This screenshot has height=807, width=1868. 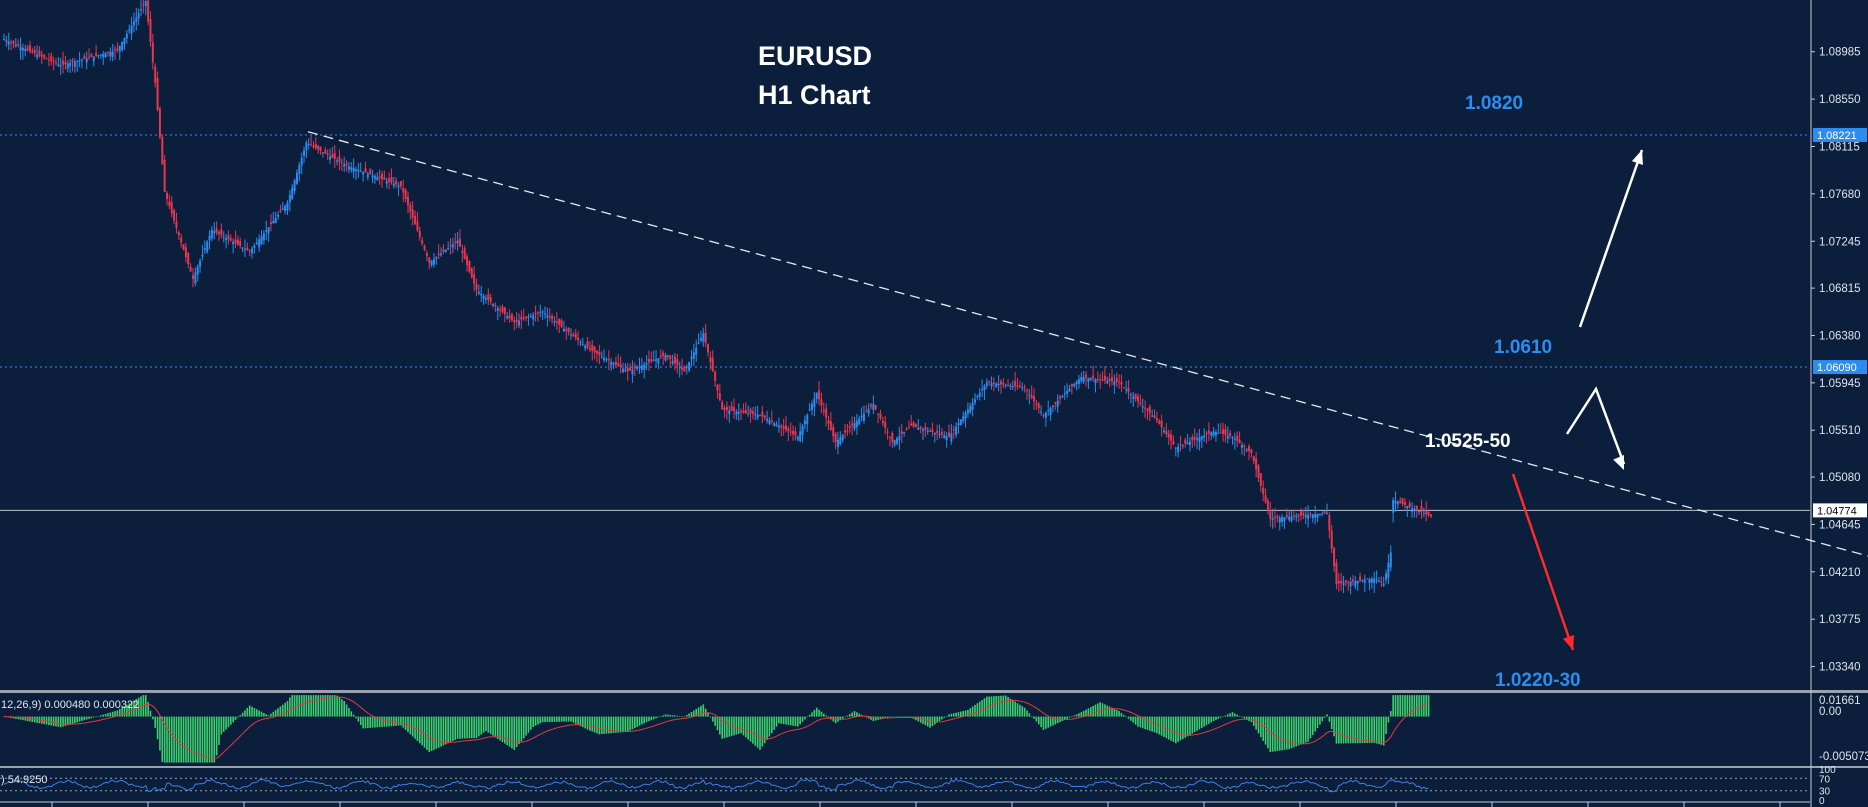 I want to click on price-axis-tick-label: 1.08550, so click(x=1840, y=100).